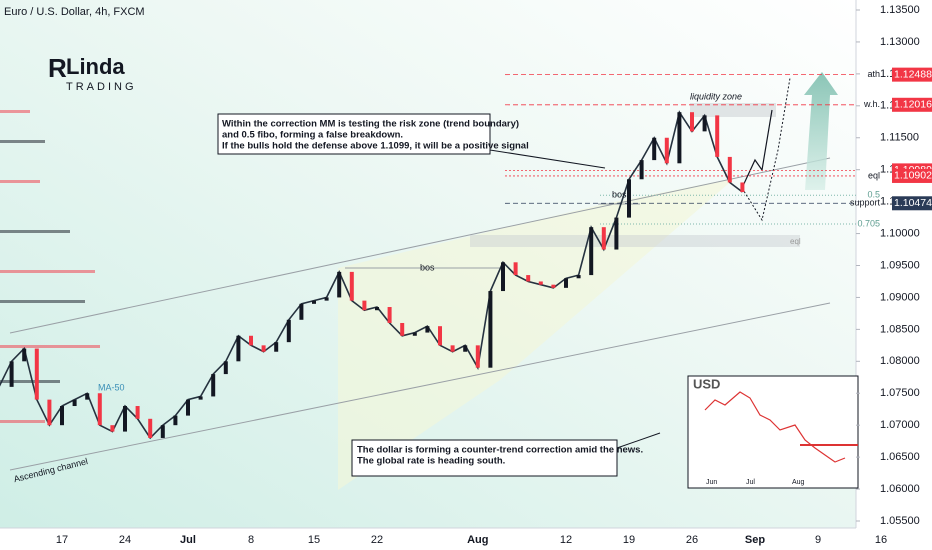 This screenshot has width=932, height=550. Describe the element at coordinates (821, 131) in the screenshot. I see `up-arrow` at that location.